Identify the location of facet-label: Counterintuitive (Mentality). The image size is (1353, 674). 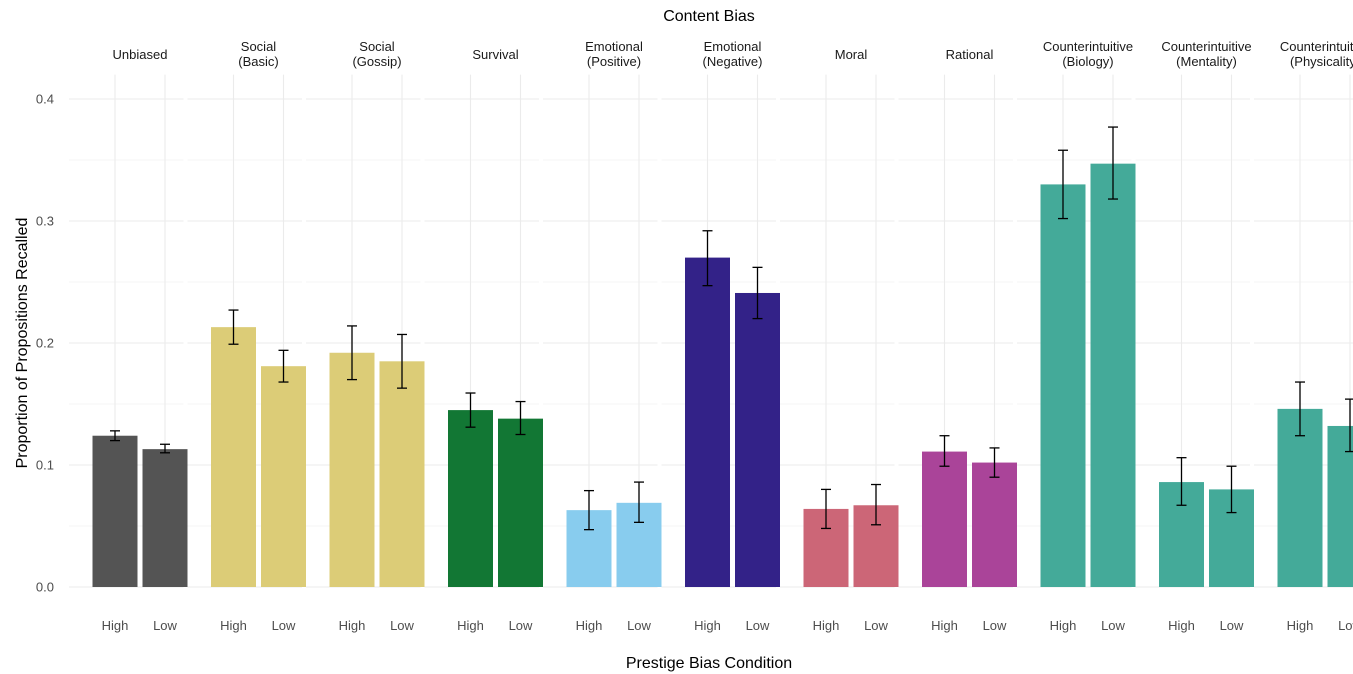
(1206, 54).